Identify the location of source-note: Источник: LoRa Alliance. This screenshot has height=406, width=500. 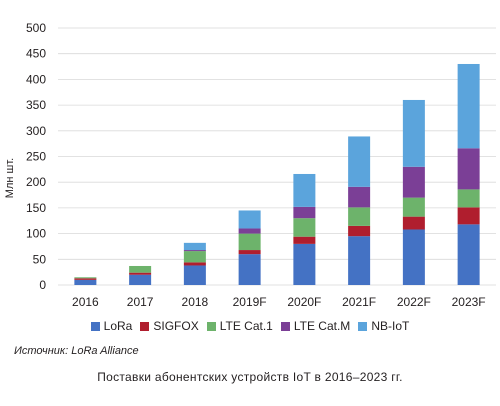
(76, 351).